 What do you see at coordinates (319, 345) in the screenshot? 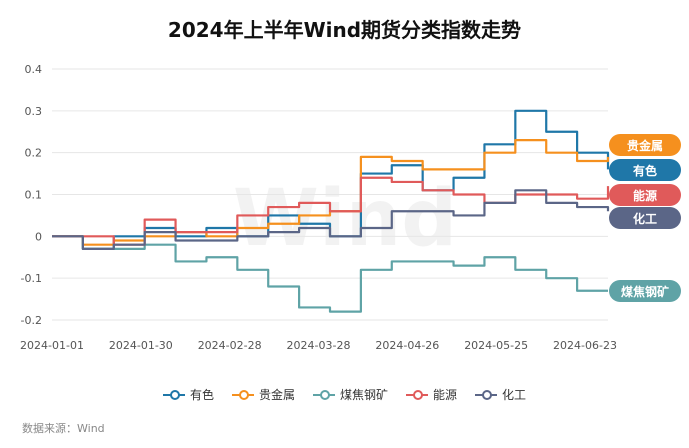
I see `x-tick-label: 2024-03-28` at bounding box center [319, 345].